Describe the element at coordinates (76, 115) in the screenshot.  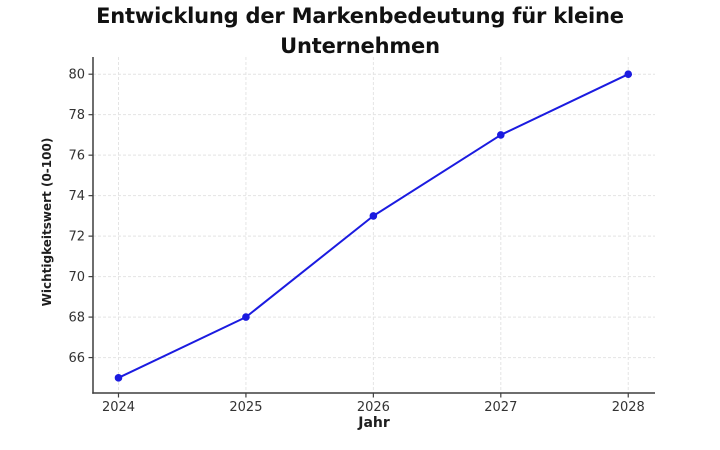
I see `y-tick-label: 78` at that location.